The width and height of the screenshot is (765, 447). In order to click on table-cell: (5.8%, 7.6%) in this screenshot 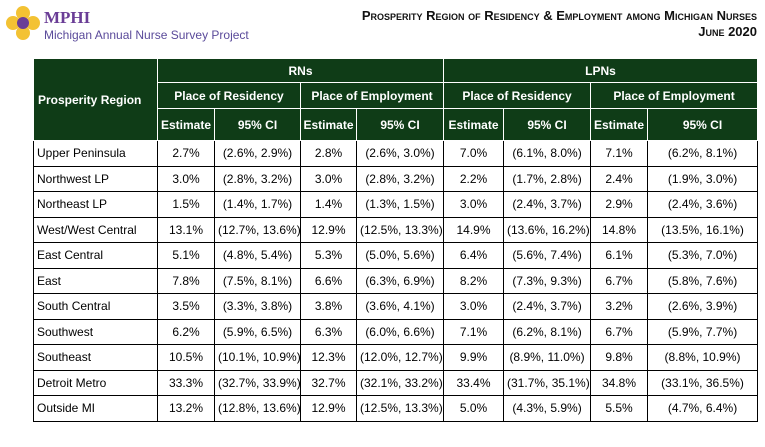, I will do `click(703, 280)`.